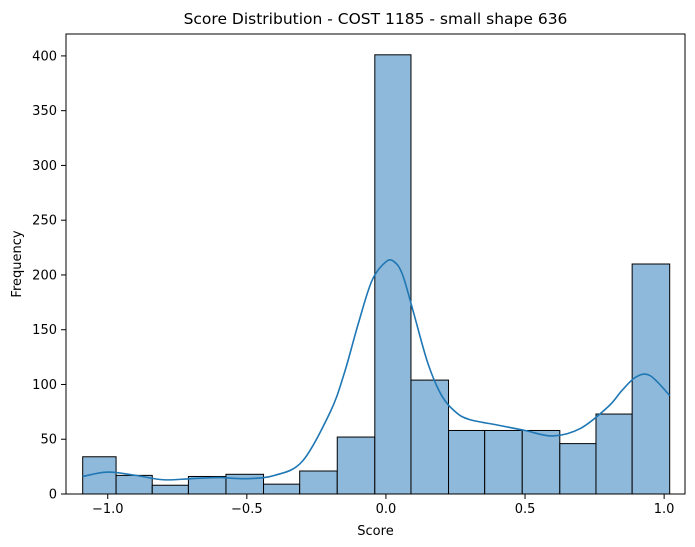 The image size is (695, 547). What do you see at coordinates (375, 531) in the screenshot?
I see `x-axis-label: Score` at bounding box center [375, 531].